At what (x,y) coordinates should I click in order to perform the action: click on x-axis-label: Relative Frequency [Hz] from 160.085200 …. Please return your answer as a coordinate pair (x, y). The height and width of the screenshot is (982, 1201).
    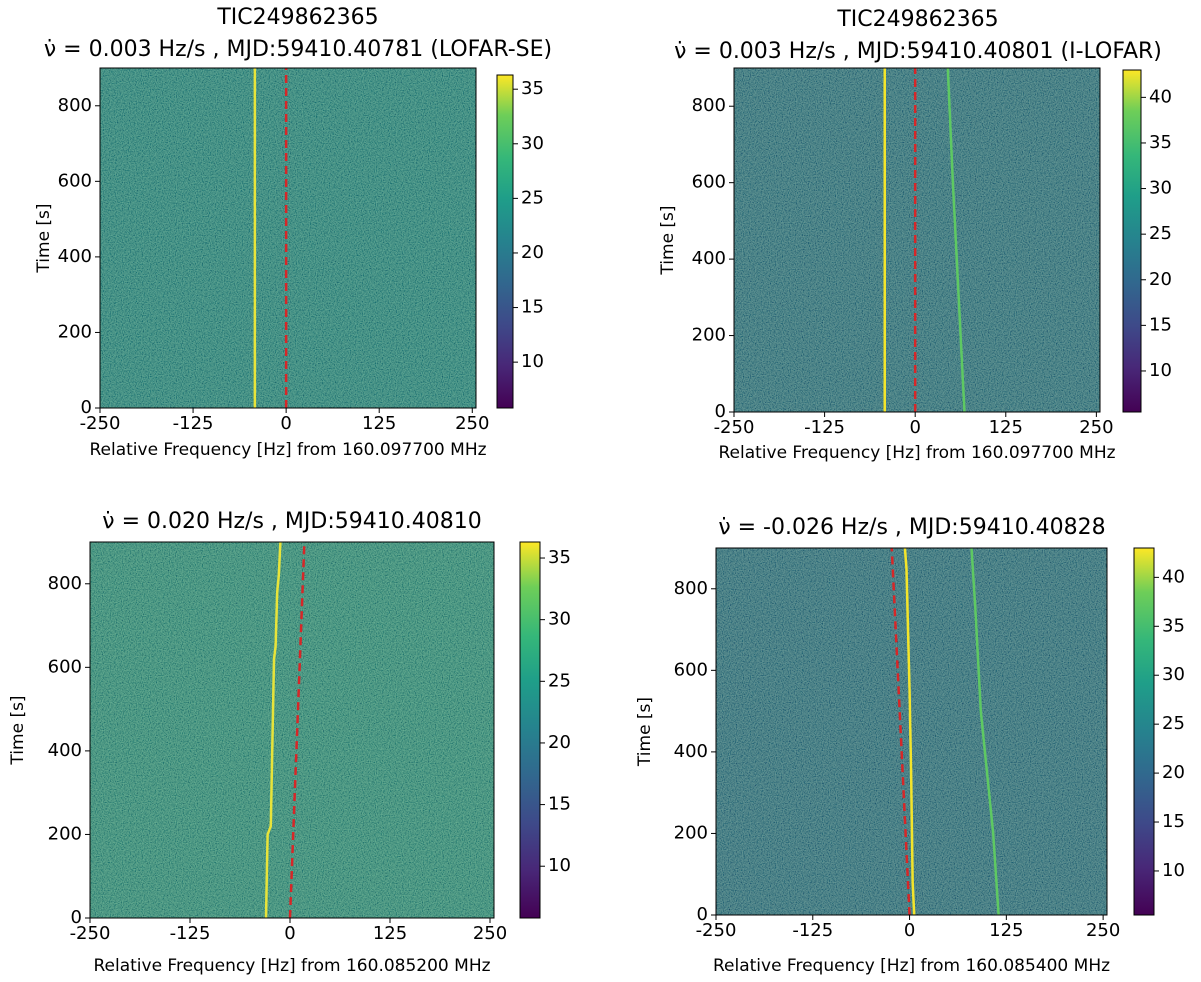
    Looking at the image, I should click on (291, 966).